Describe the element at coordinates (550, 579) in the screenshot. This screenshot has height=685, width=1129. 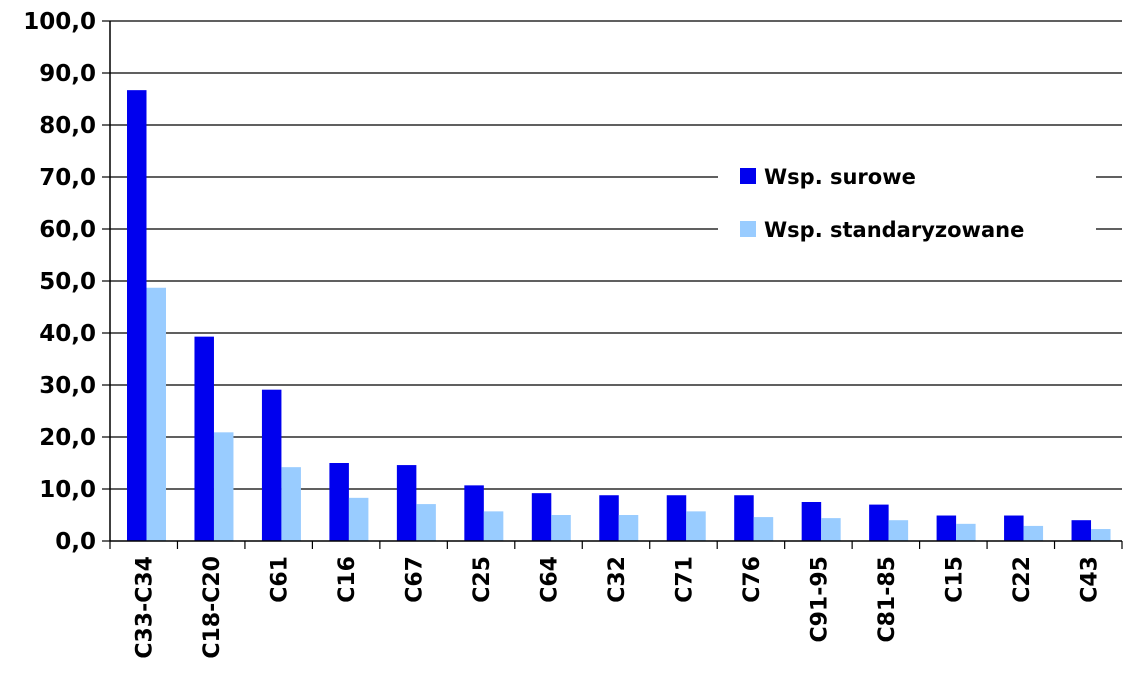
I see `x-tick-label: C64` at that location.